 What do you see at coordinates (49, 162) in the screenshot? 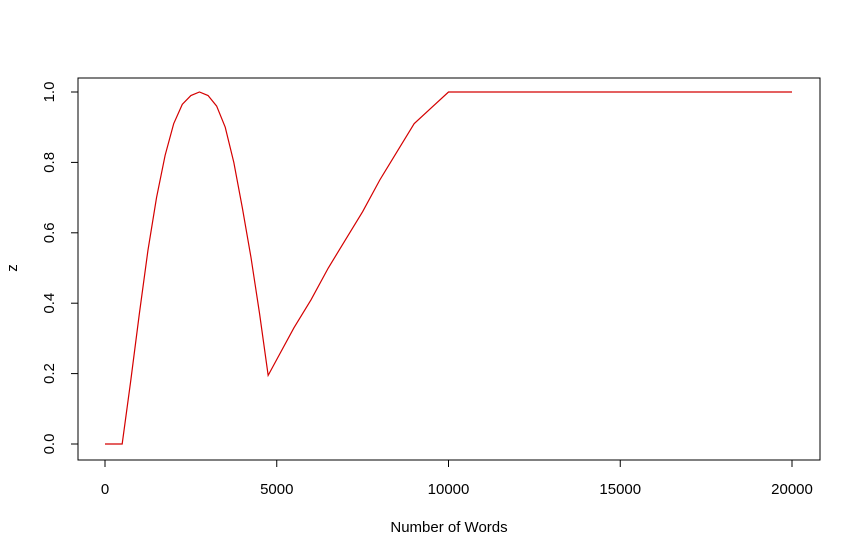
I see `y-tick-label: 0.8` at bounding box center [49, 162].